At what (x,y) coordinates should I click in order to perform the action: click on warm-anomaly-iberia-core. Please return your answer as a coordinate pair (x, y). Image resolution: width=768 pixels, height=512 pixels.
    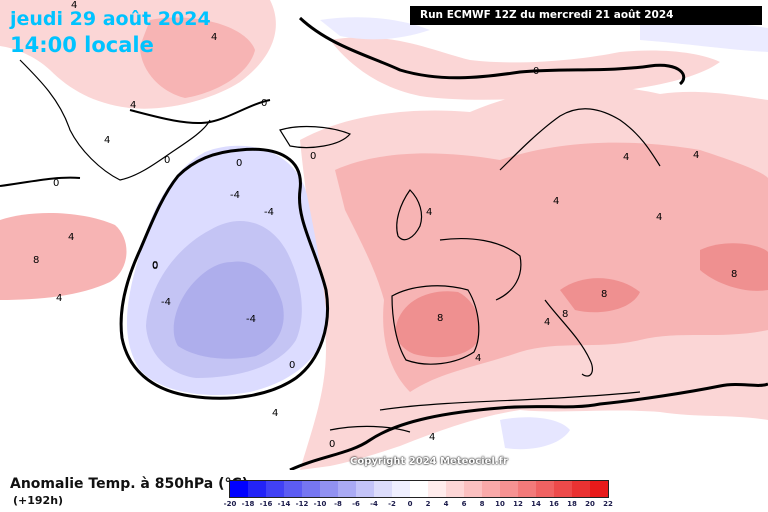
    Looking at the image, I should click on (437, 324).